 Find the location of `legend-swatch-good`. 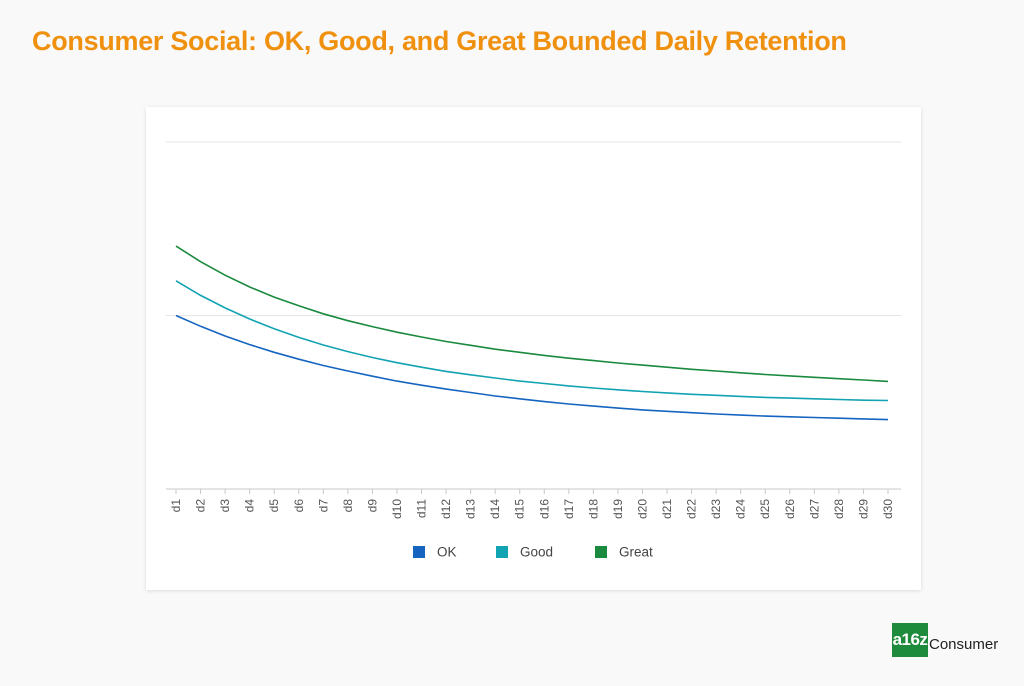

legend-swatch-good is located at coordinates (502, 552).